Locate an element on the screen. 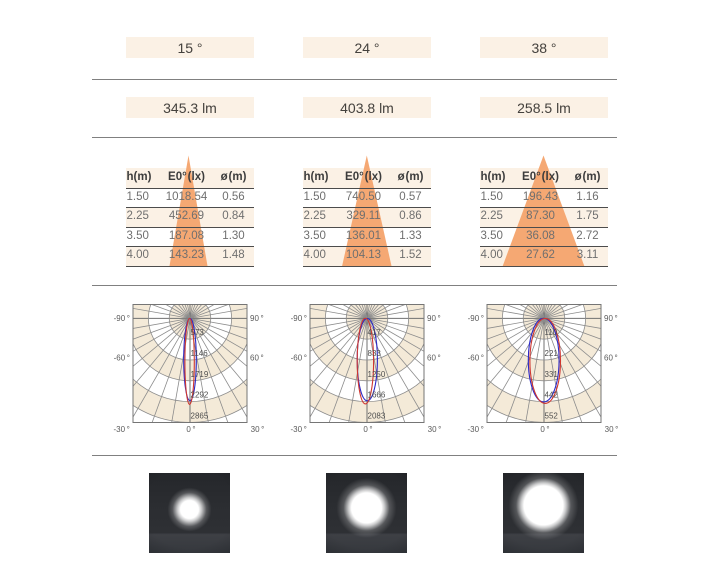 The height and width of the screenshot is (585, 727). svg-text: 442 is located at coordinates (552, 395).